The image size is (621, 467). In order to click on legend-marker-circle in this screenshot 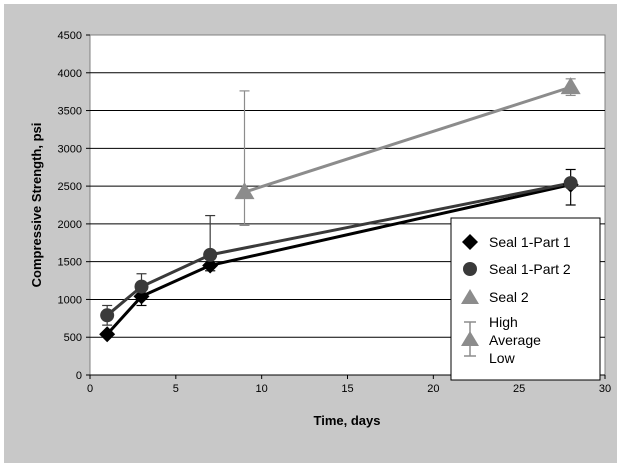, I will do `click(470, 269)`.